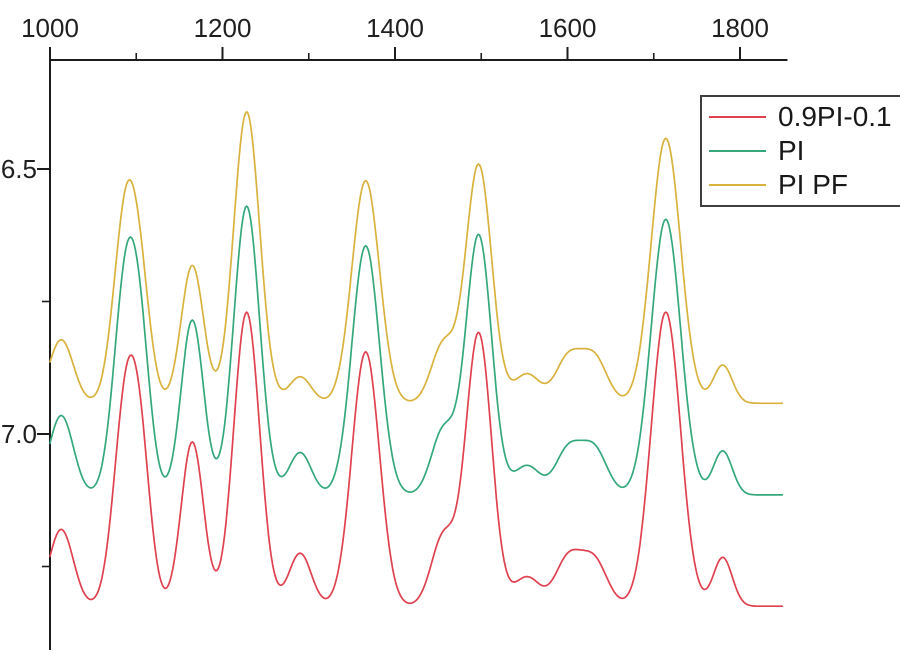 The image size is (900, 667). What do you see at coordinates (395, 28) in the screenshot?
I see `x-tick-label-1400: 1400` at bounding box center [395, 28].